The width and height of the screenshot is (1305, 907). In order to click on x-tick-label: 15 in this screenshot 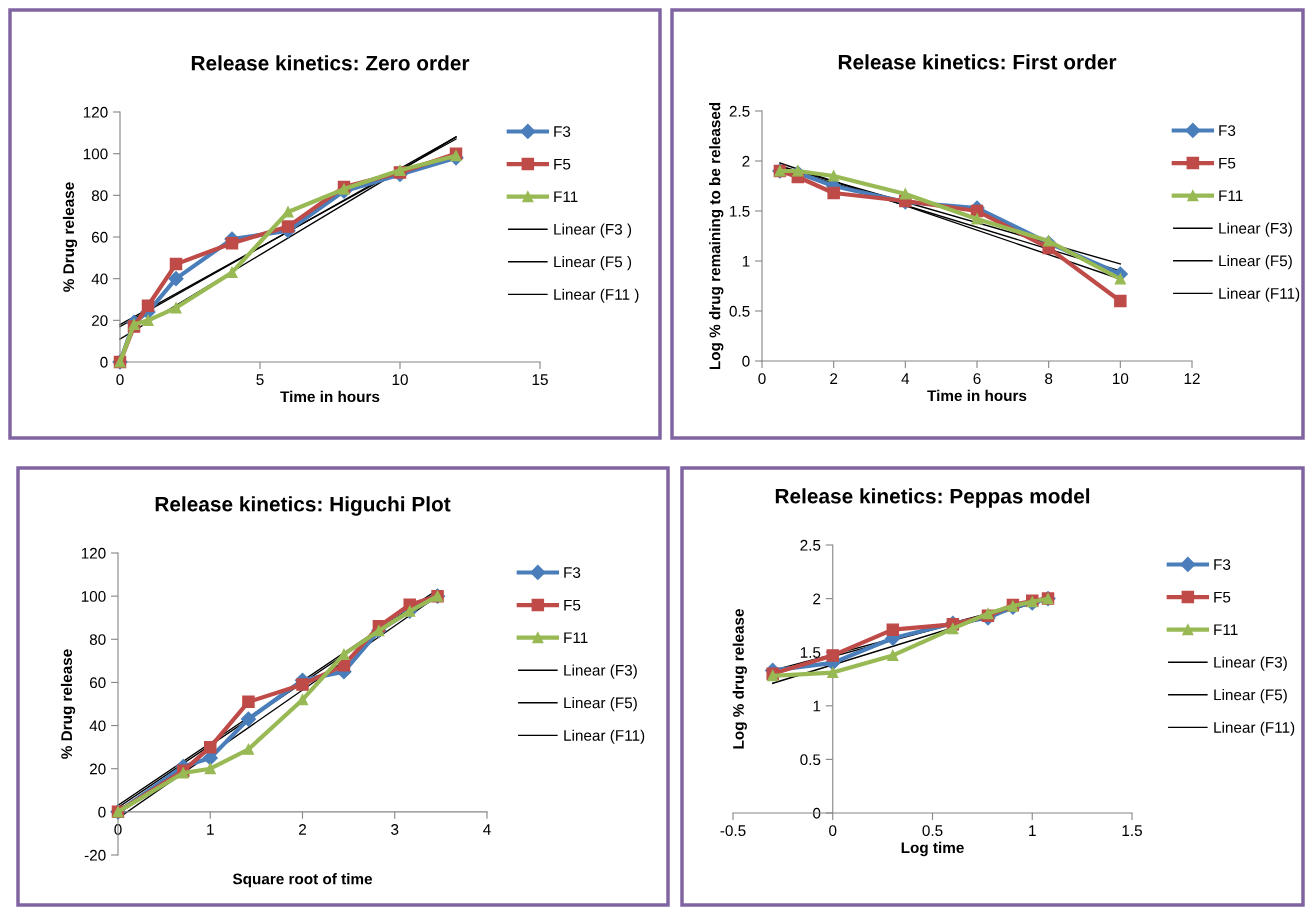, I will do `click(540, 380)`.